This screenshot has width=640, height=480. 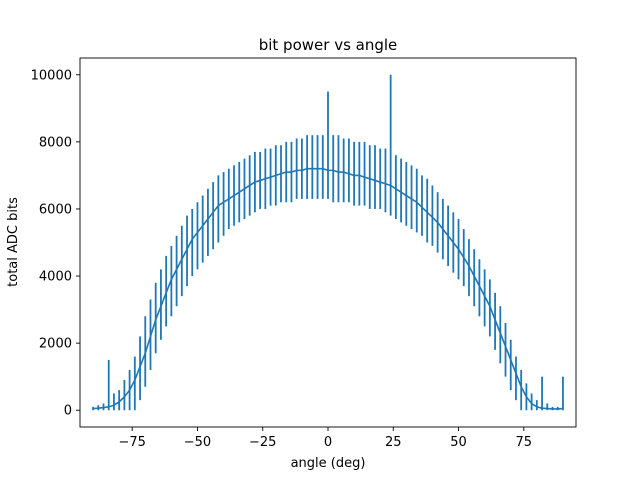 What do you see at coordinates (13, 242) in the screenshot?
I see `y-axis-label: total ADC bits` at bounding box center [13, 242].